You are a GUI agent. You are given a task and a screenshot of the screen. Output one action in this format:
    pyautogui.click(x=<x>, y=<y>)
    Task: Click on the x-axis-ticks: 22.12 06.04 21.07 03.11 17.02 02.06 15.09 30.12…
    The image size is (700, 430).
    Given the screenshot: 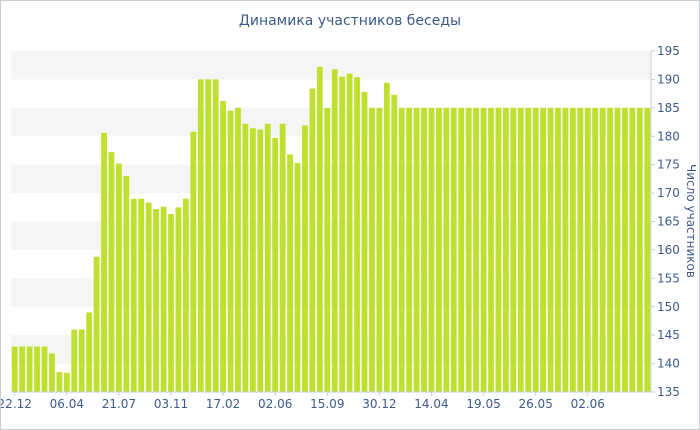 What is the action you would take?
    pyautogui.click(x=326, y=401)
    